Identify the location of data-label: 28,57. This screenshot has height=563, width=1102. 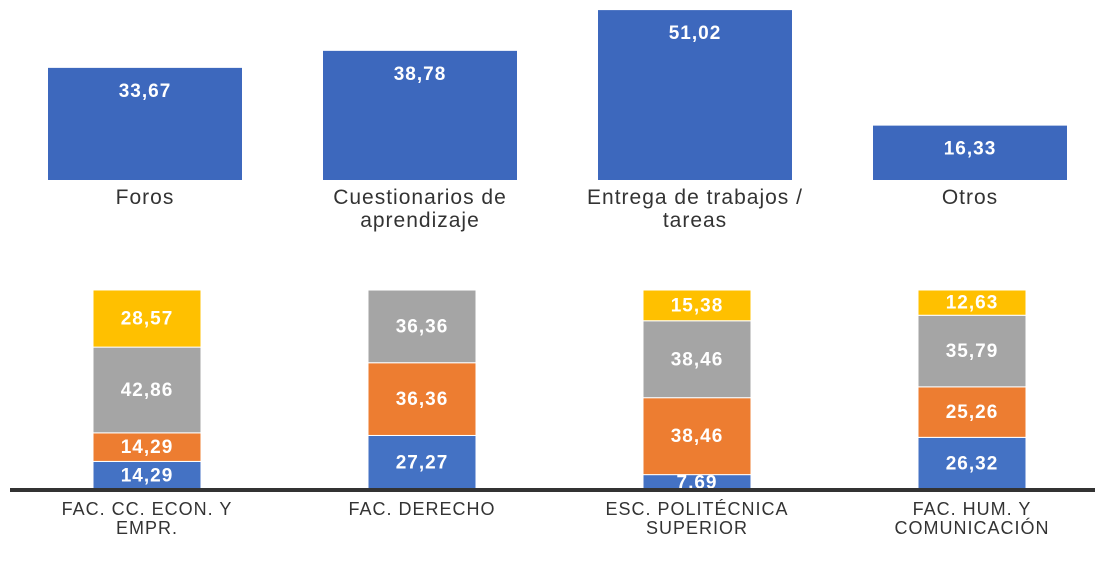
(147, 319).